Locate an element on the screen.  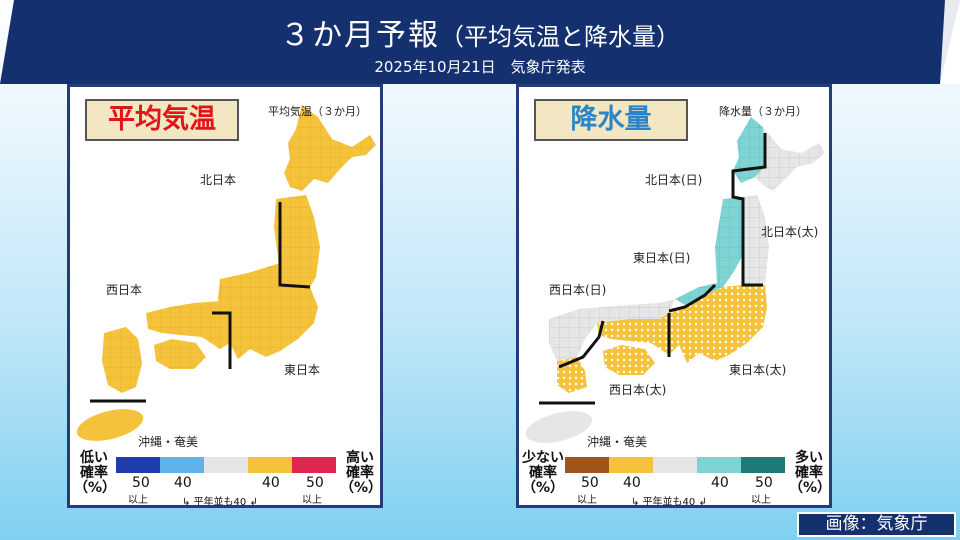
boundary-east-west is located at coordinates (222, 340).